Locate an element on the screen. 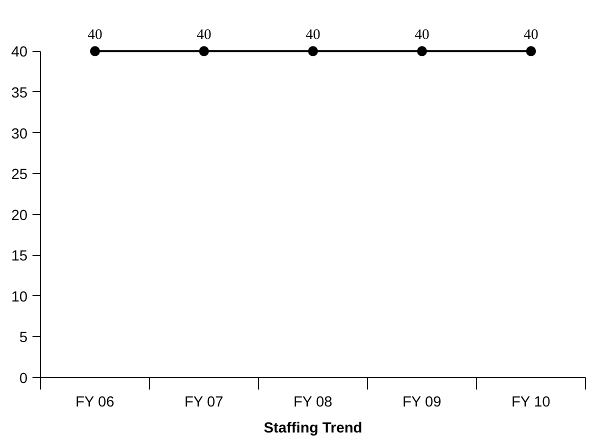  y-tick-label: 0 is located at coordinates (23, 379).